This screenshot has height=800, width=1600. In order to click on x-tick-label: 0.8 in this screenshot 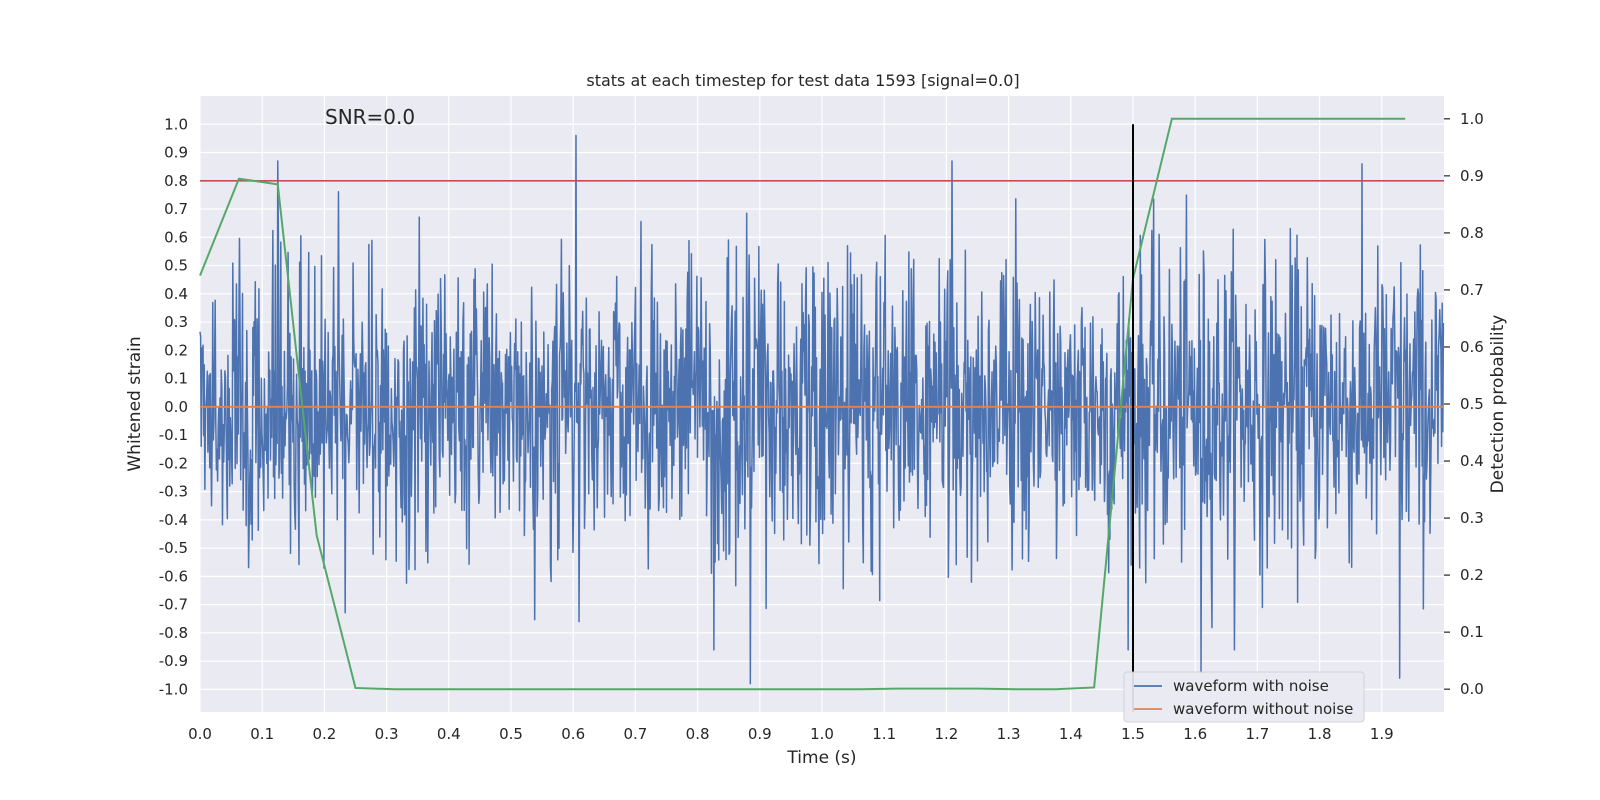, I will do `click(698, 734)`.